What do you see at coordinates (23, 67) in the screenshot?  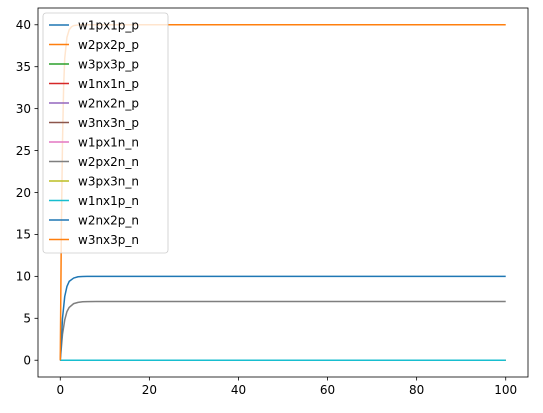 I see `y-tick-label: 35` at bounding box center [23, 67].